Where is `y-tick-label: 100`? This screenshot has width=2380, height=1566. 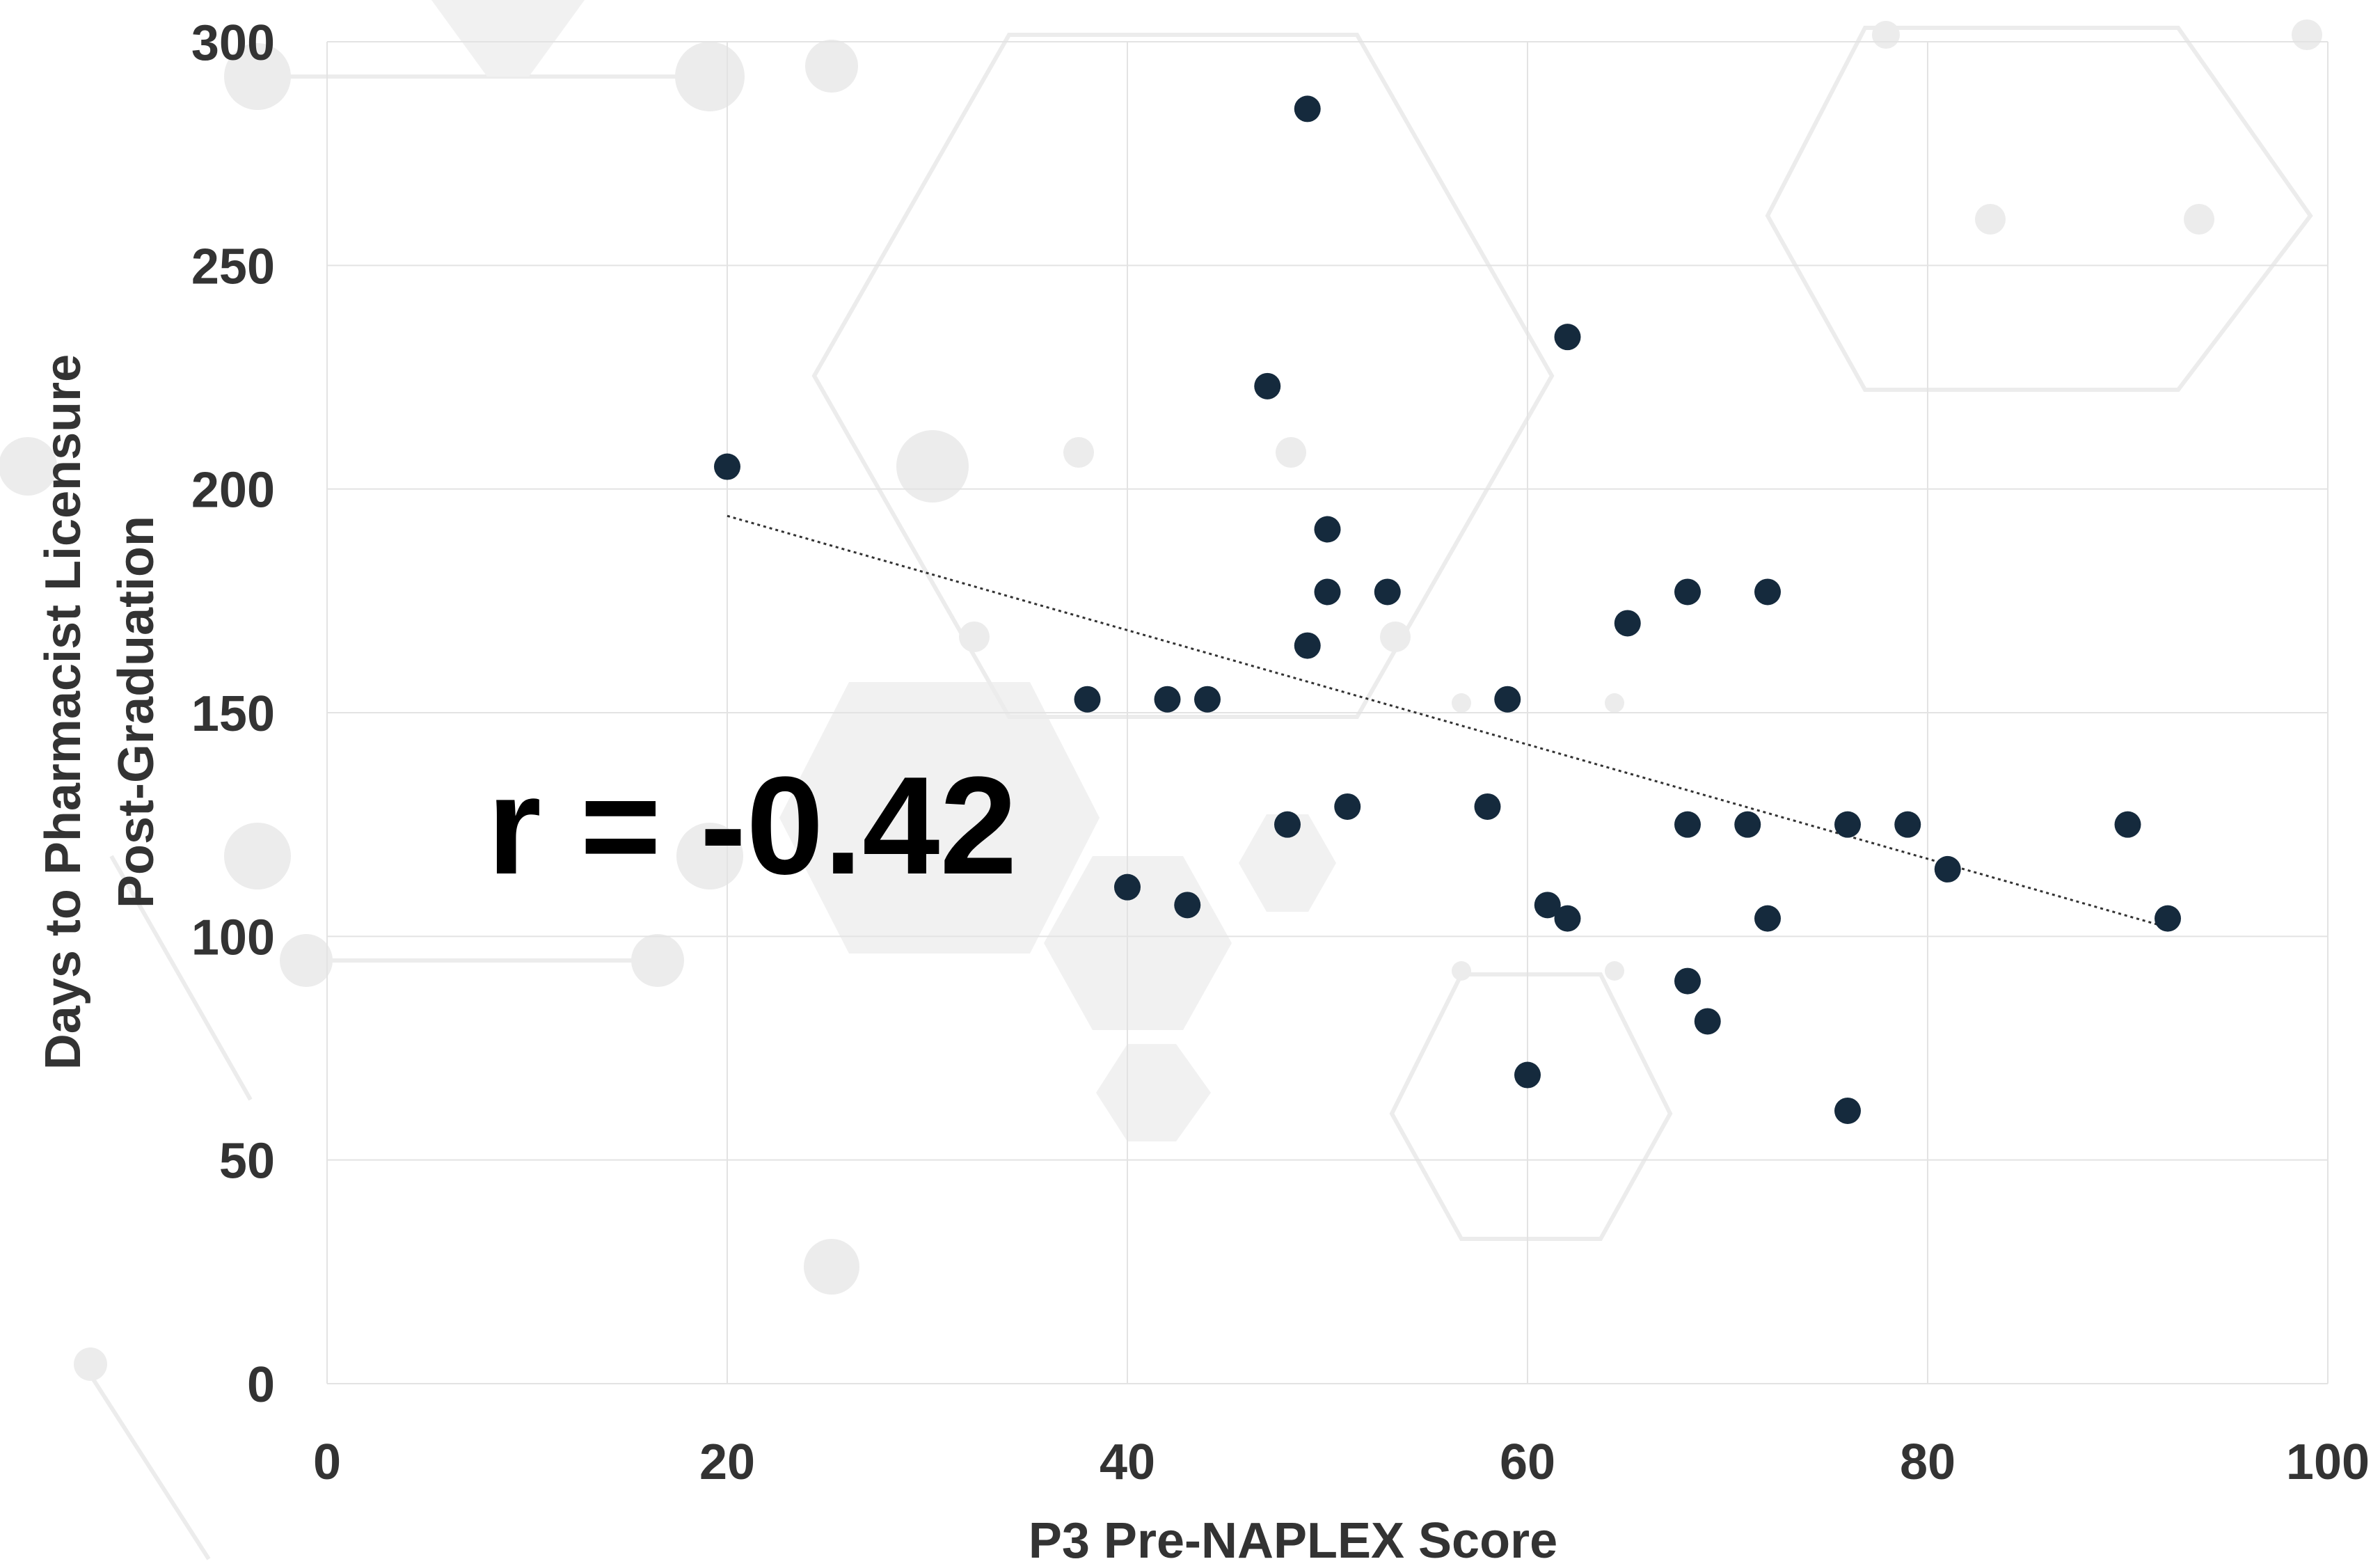
y-tick-label: 100 is located at coordinates (233, 937).